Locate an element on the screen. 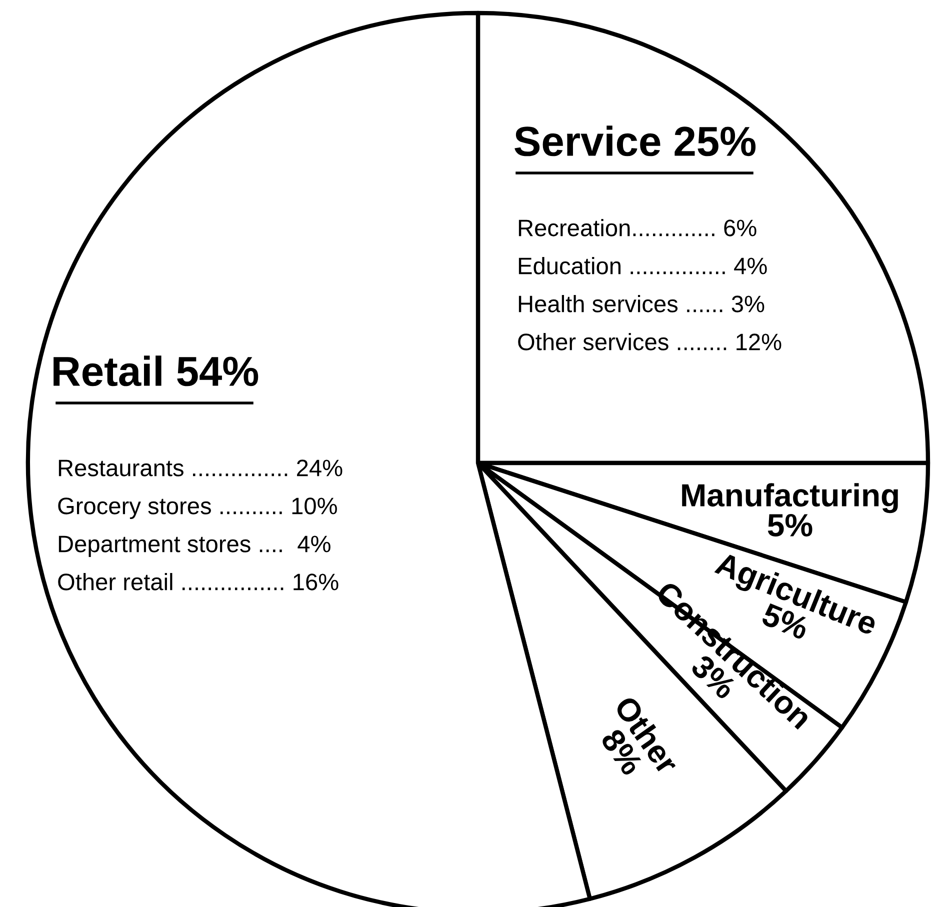 Image resolution: width=931 pixels, height=907 pixels. data-label: 5% is located at coordinates (790, 525).